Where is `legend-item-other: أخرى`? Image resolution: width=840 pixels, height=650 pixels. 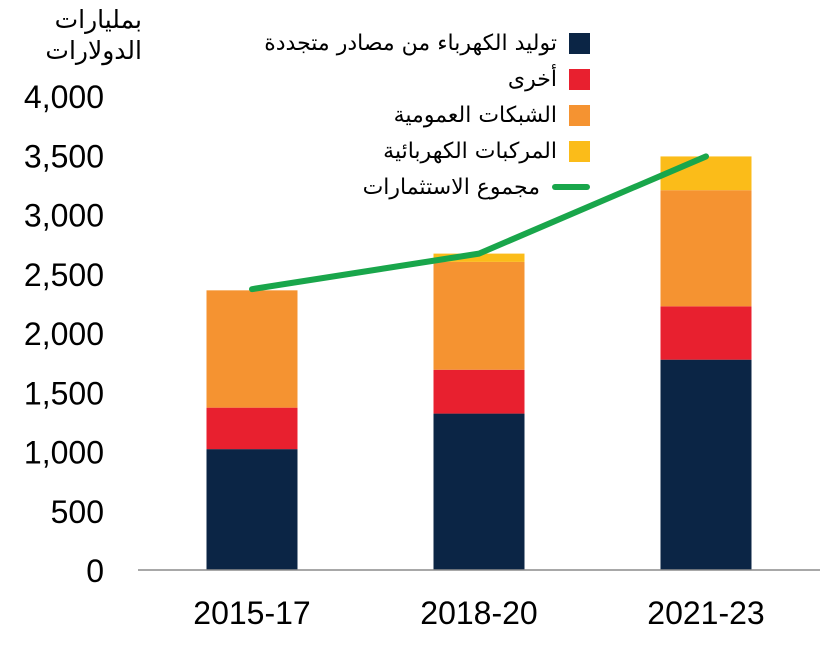 legend-item-other: أخرى is located at coordinates (549, 79).